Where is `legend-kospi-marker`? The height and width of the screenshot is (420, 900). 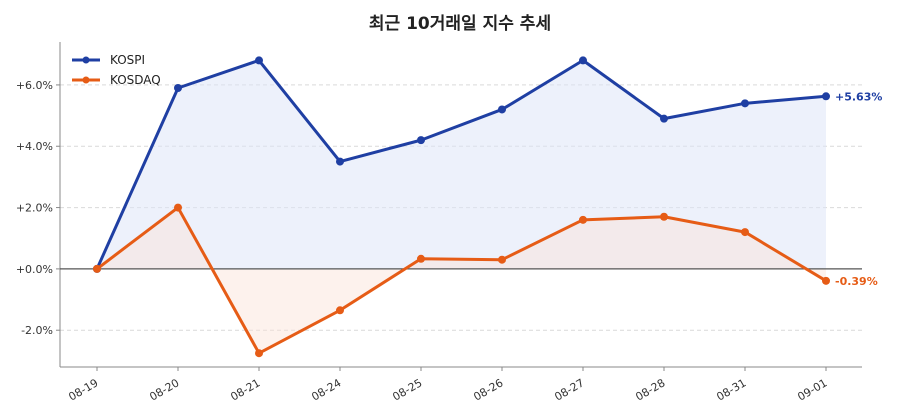 legend-kospi-marker is located at coordinates (86, 60).